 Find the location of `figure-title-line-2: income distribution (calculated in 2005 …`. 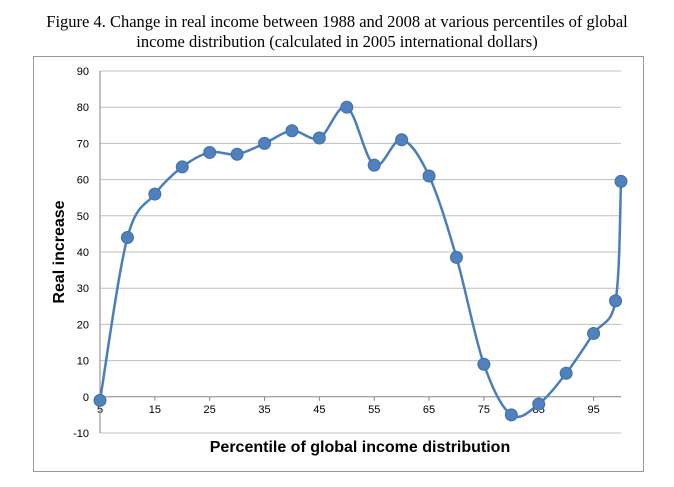

figure-title-line-2: income distribution (calculated in 2005 … is located at coordinates (337, 41).